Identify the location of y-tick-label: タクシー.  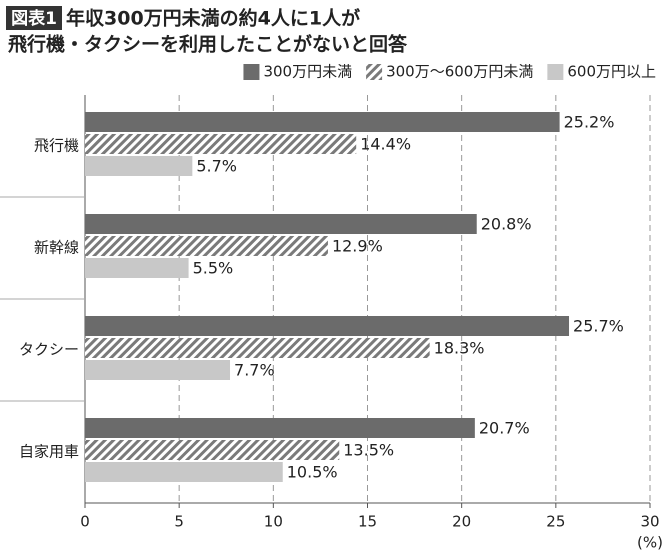
(49, 350).